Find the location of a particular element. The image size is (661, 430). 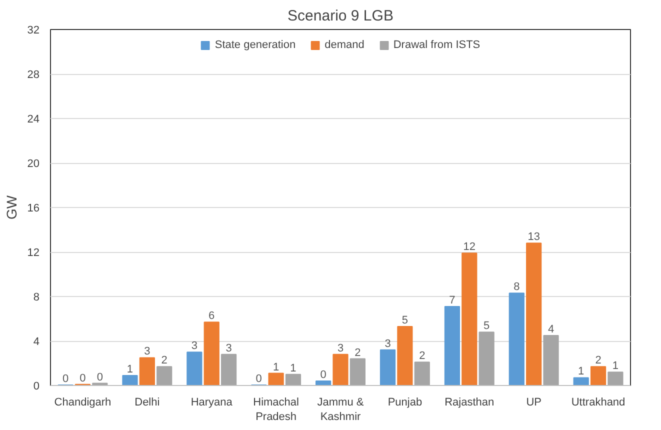

legend-label: Drawal from ISTS is located at coordinates (436, 45).